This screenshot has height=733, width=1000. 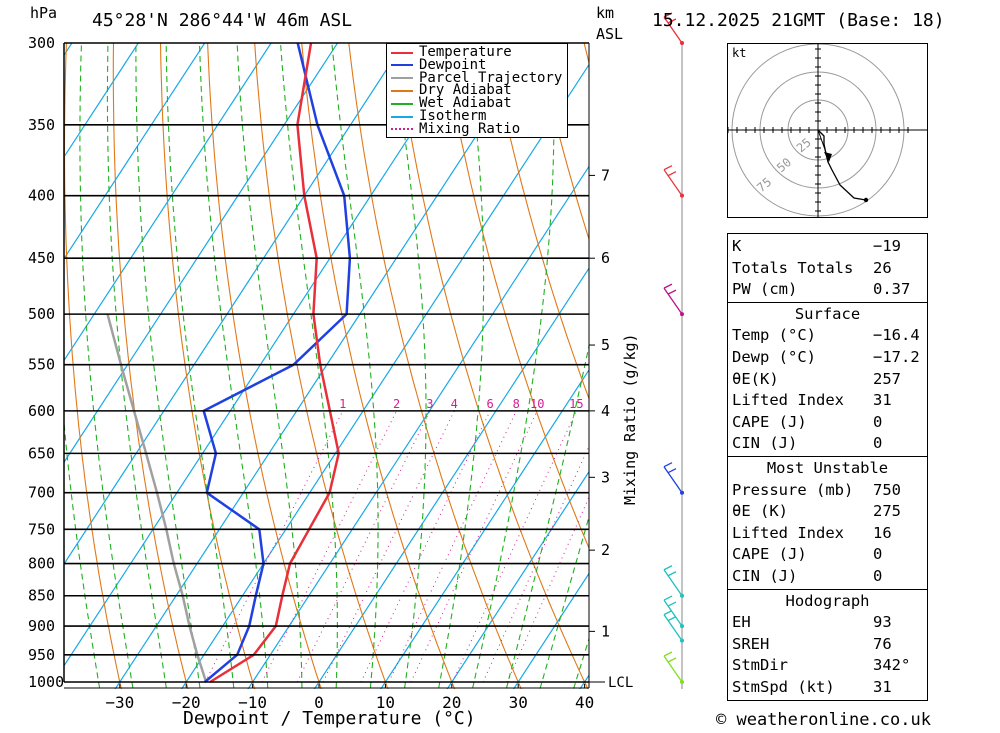 I want to click on section-title: Hodograph, so click(x=827, y=600).